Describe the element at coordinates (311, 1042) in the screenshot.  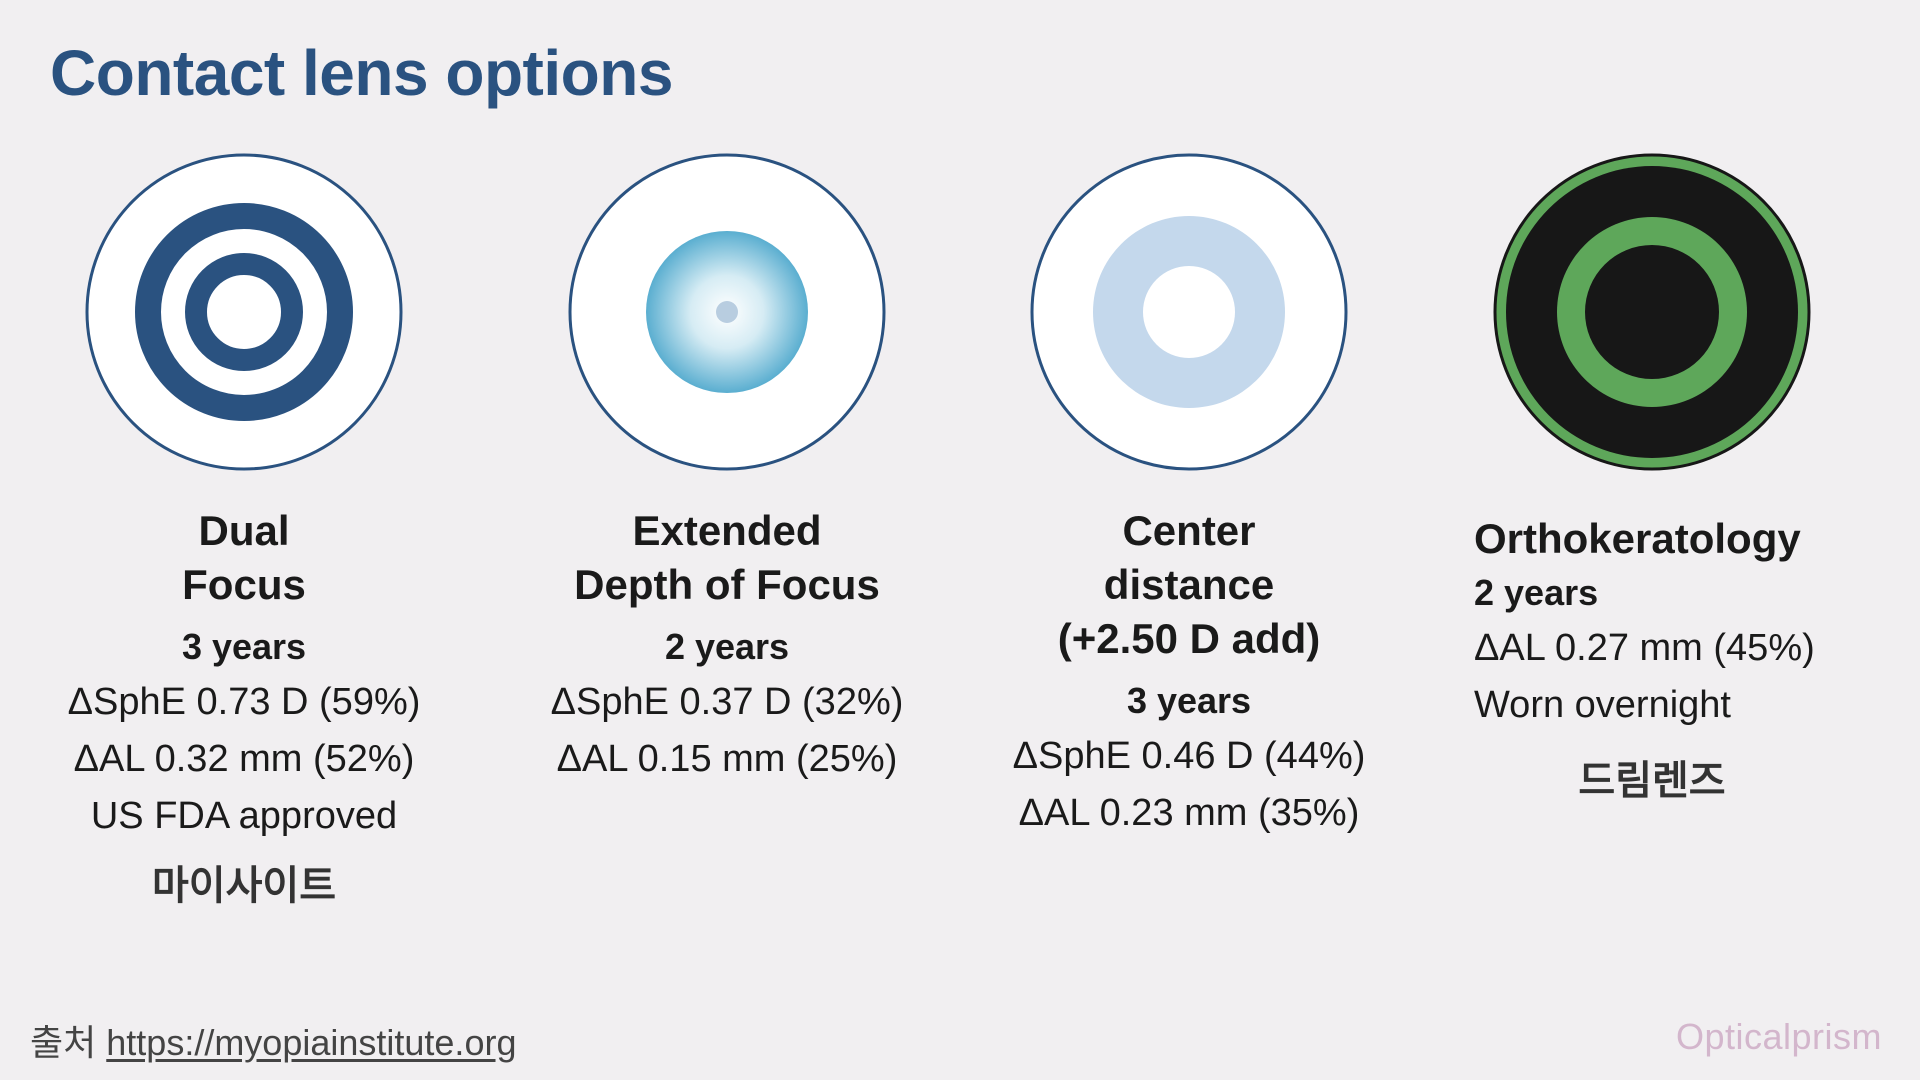
I see `source-link: https://myopiainstitute.org` at that location.